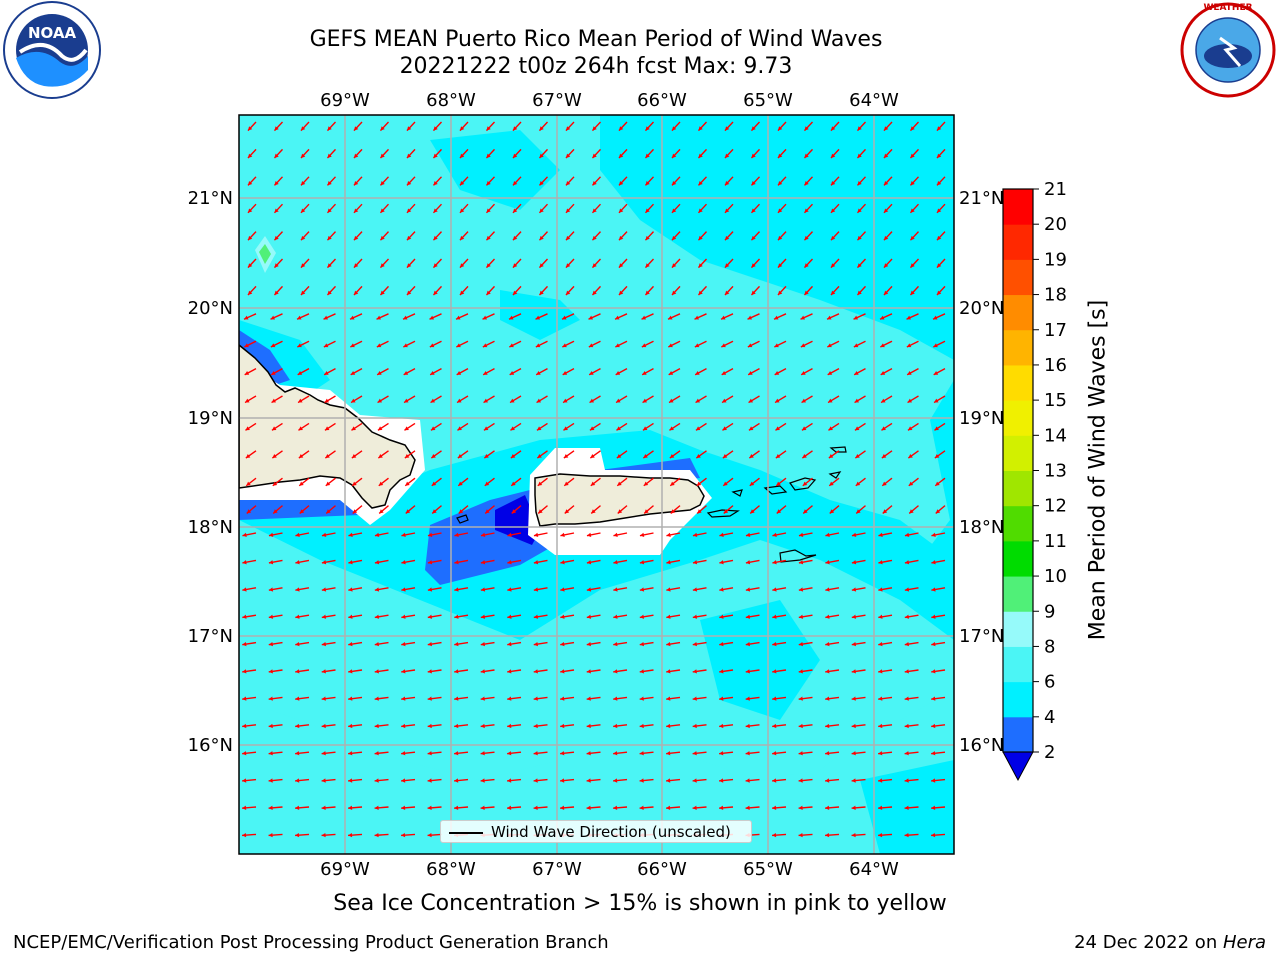  Describe the element at coordinates (1055, 576) in the screenshot. I see `colorbar-tick-label: 10` at that location.